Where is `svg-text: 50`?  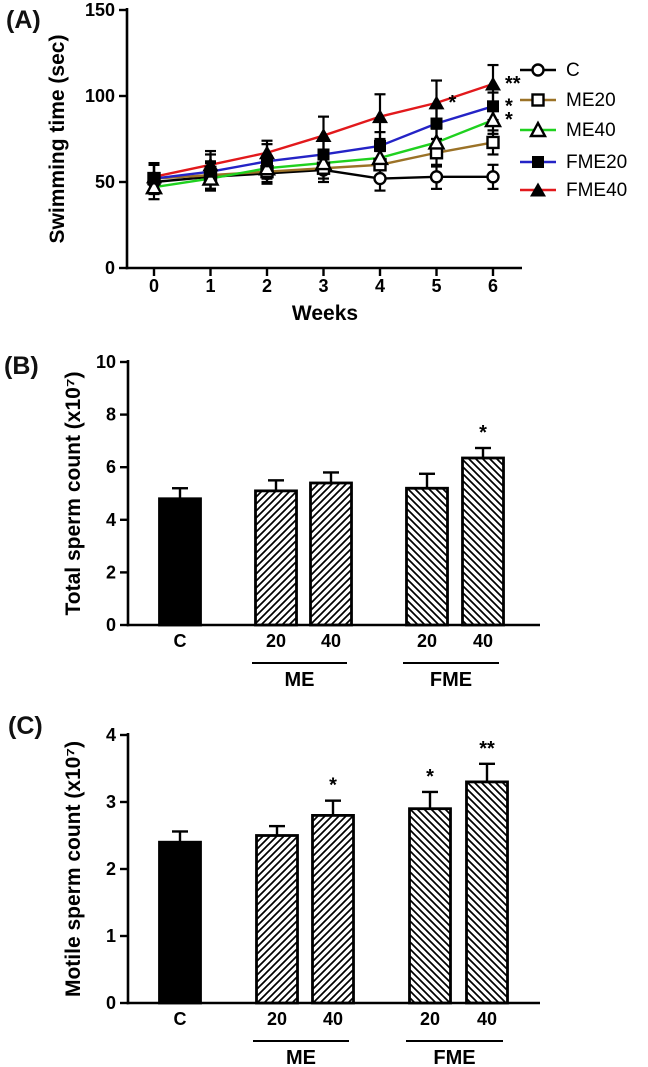 svg-text: 50 is located at coordinates (105, 182).